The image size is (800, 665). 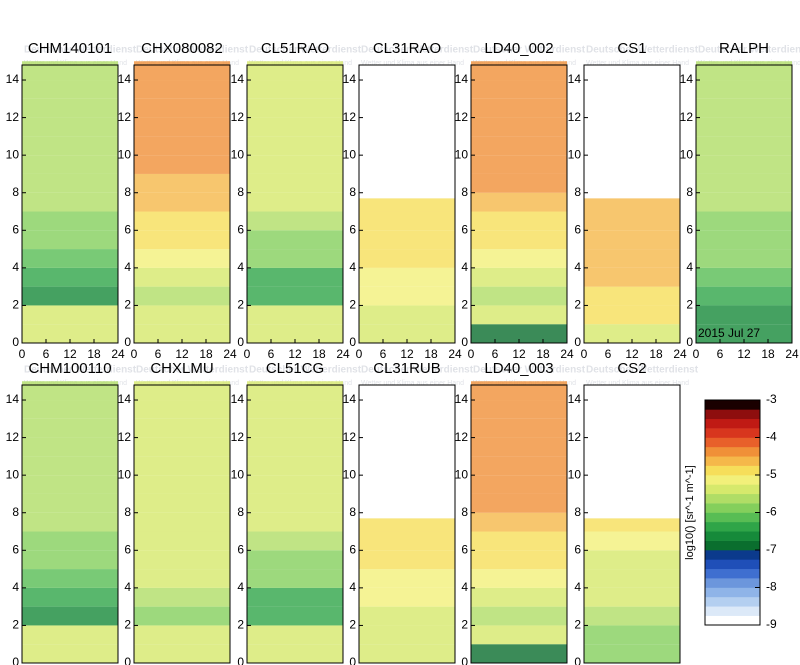 I want to click on x-tick-label: 6, so click(x=383, y=354).